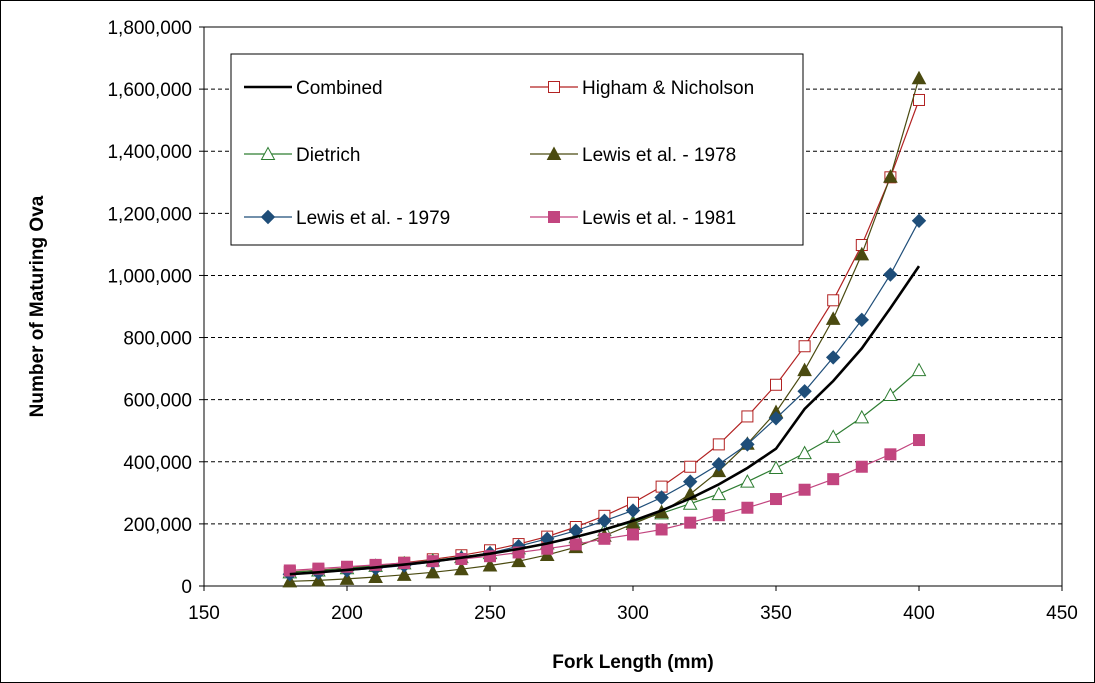  What do you see at coordinates (919, 613) in the screenshot?
I see `x-tick-label: 400` at bounding box center [919, 613].